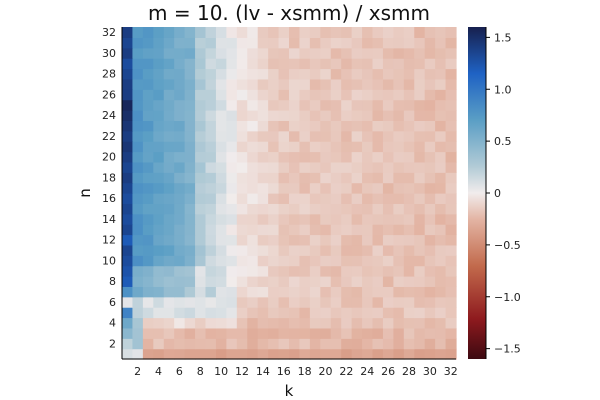  I want to click on y-tick-label: 28, so click(109, 74).